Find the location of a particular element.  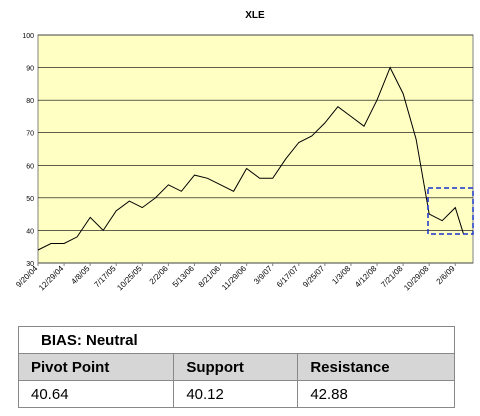

x-tick-label: 8/21/06 is located at coordinates (210, 277).